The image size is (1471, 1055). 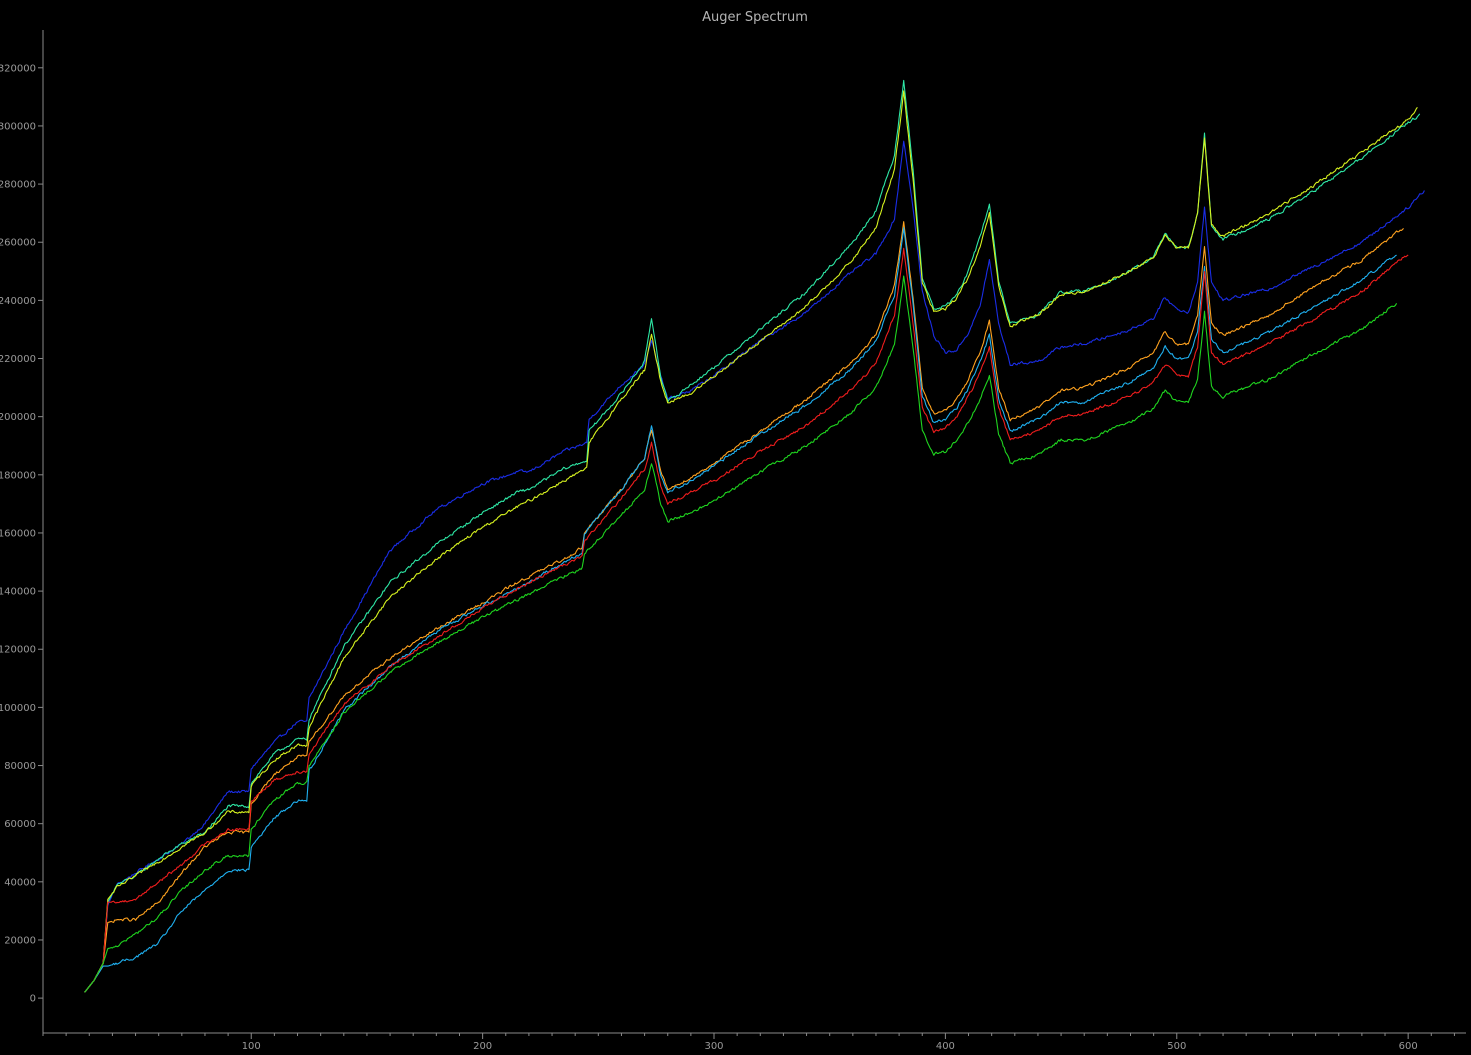 What do you see at coordinates (18, 359) in the screenshot?
I see `y-tick-label: 220000` at bounding box center [18, 359].